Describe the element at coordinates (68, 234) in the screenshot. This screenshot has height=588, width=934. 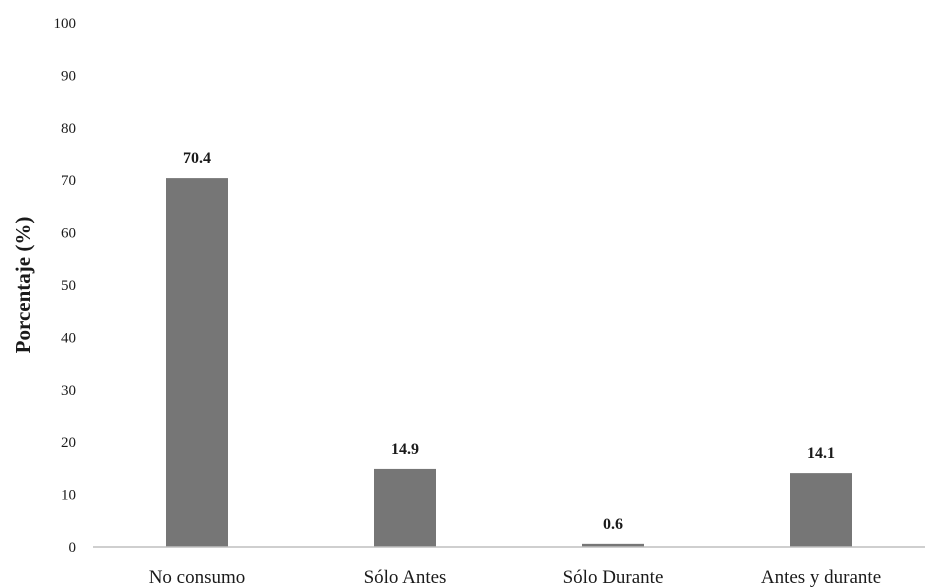
I see `y-tick-label: 60` at that location.